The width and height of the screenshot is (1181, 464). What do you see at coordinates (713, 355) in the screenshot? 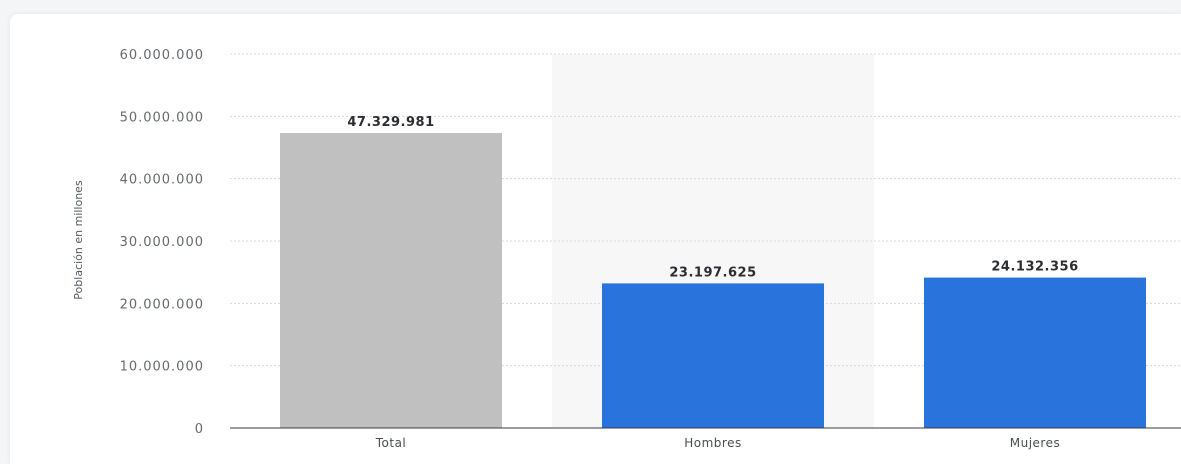
I see `bar-hombres` at bounding box center [713, 355].